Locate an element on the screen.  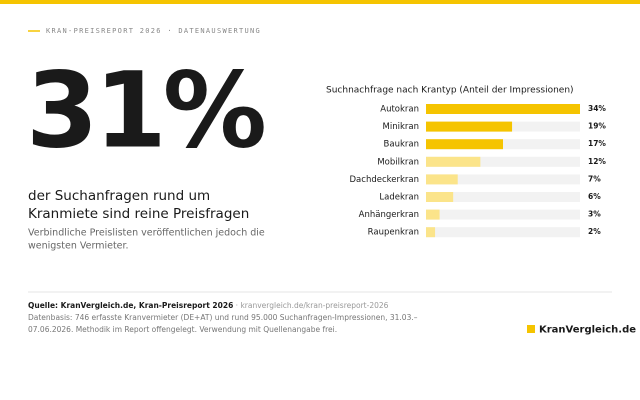
category-label: Raupenkran is located at coordinates (393, 233).